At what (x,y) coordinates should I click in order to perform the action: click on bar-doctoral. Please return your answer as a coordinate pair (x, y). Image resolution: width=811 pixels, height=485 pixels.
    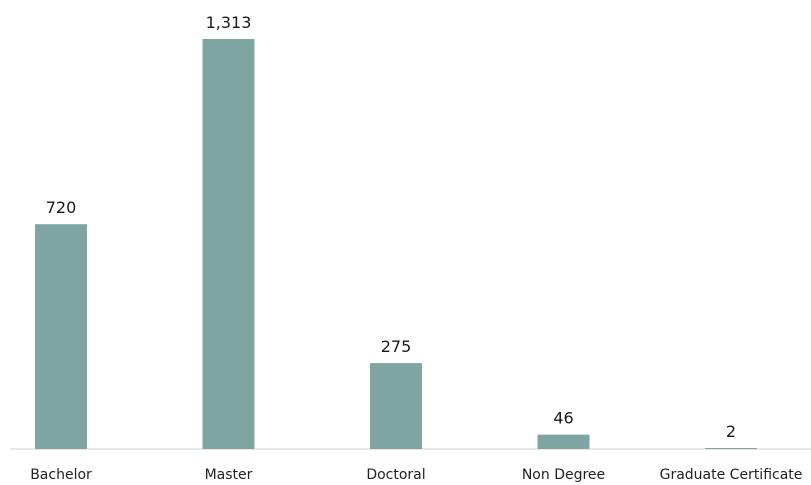
    Looking at the image, I should click on (396, 406).